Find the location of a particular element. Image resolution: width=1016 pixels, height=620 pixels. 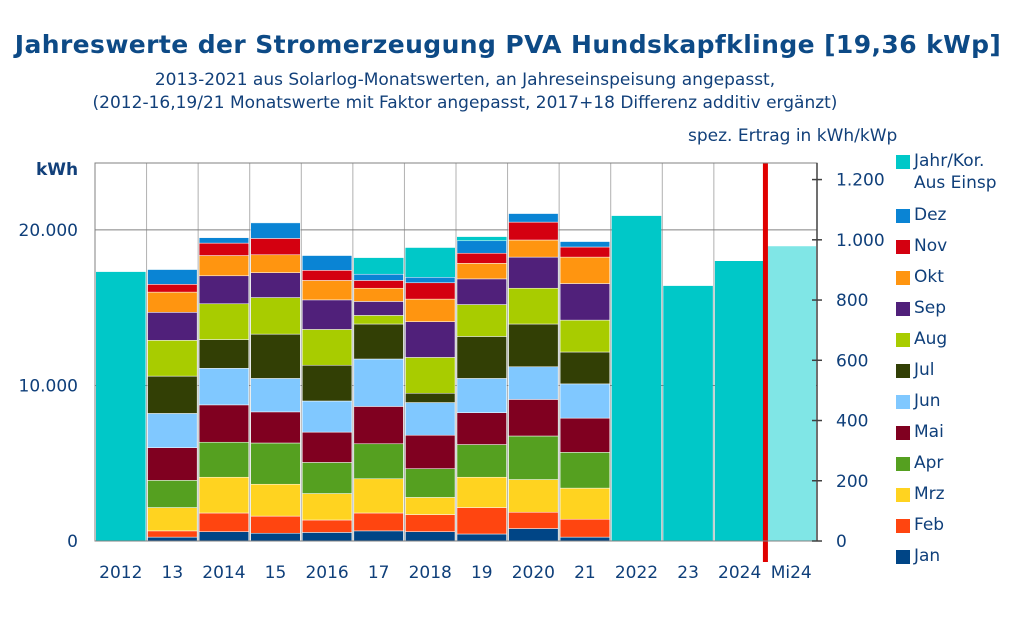

bar-15-nov is located at coordinates (275, 247).